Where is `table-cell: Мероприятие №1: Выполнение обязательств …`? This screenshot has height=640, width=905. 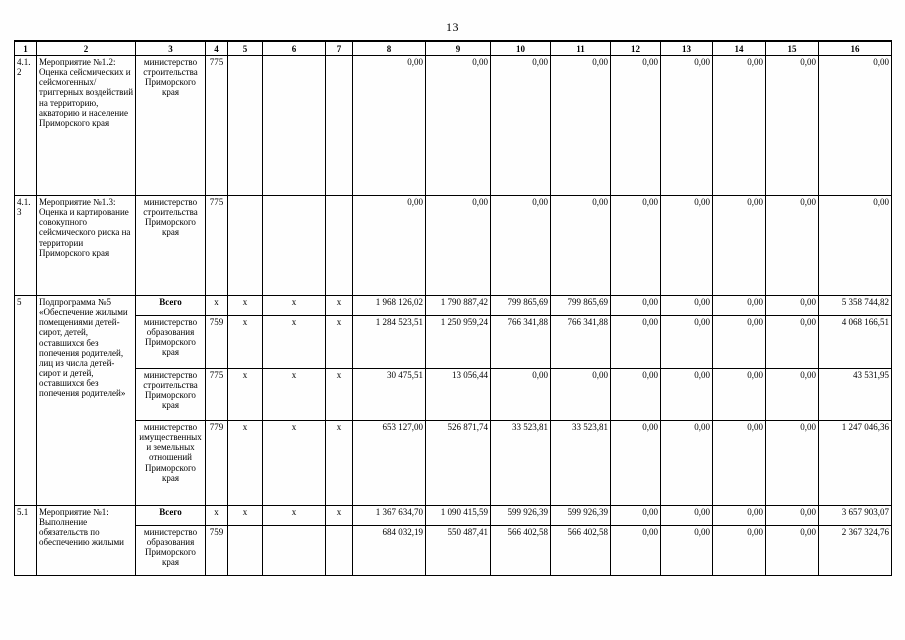 table-cell: Мероприятие №1: Выполнение обязательств … is located at coordinates (86, 540).